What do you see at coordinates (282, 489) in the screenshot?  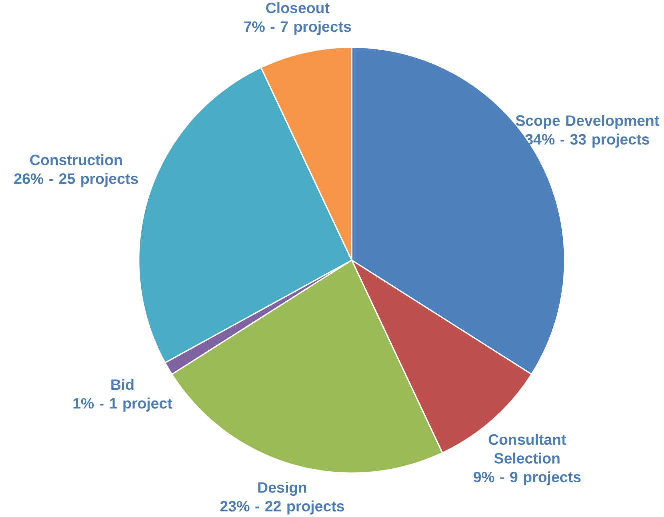 I see `slice-label: Design` at bounding box center [282, 489].